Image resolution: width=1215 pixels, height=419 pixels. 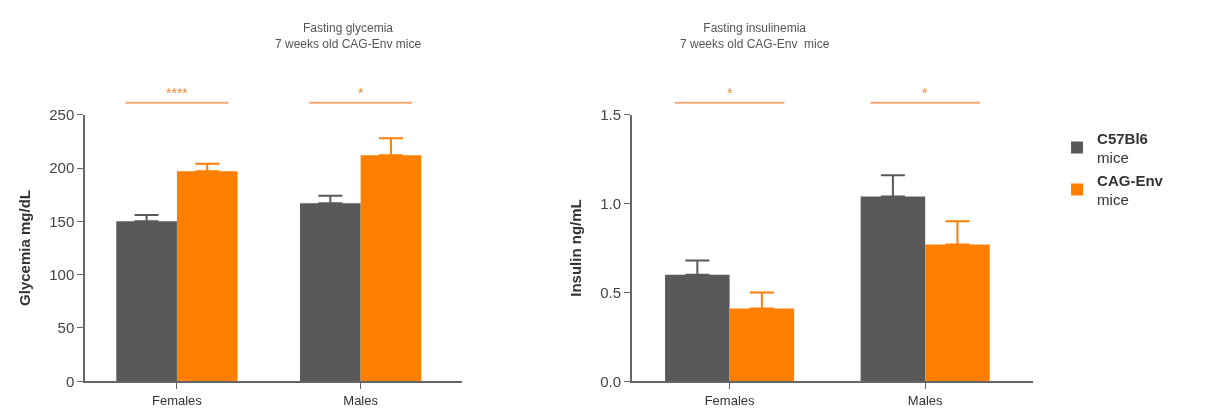 I want to click on chart-title: Fasting glycemia, so click(x=348, y=28).